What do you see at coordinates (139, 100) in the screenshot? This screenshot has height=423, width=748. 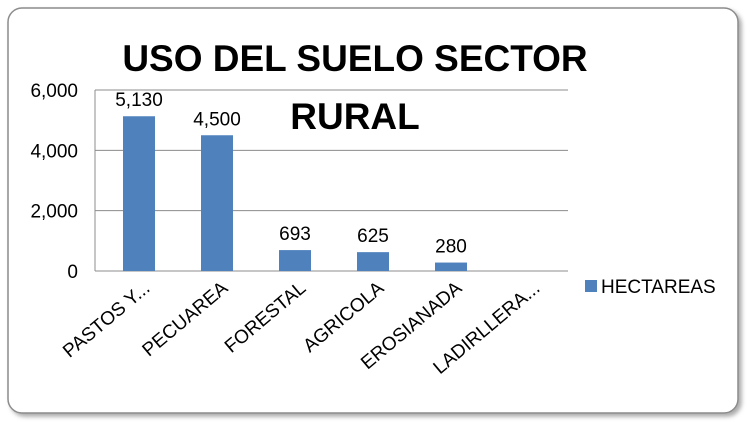 I see `data-label: 5,130` at bounding box center [139, 100].